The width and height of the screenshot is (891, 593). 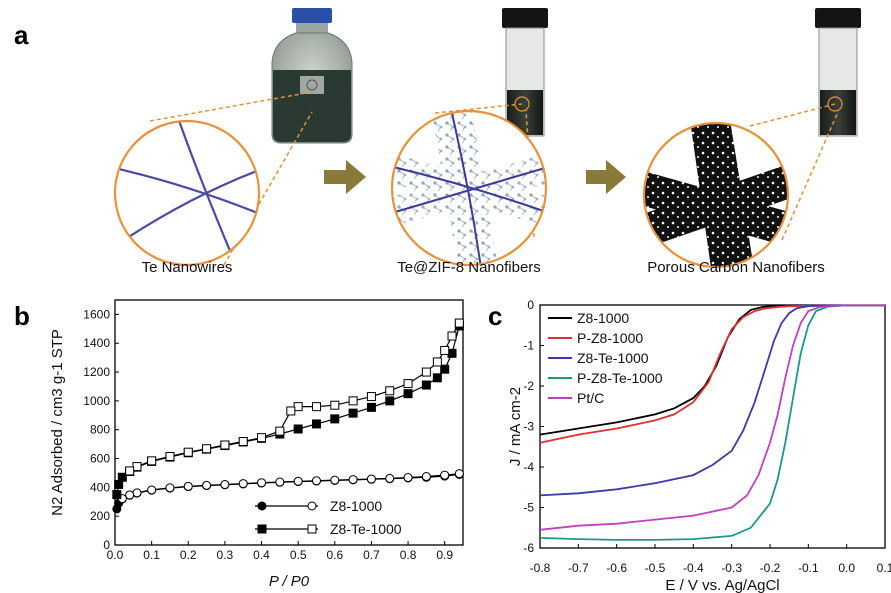 What do you see at coordinates (298, 555) in the screenshot?
I see `x-tick-label: 0.5` at bounding box center [298, 555].